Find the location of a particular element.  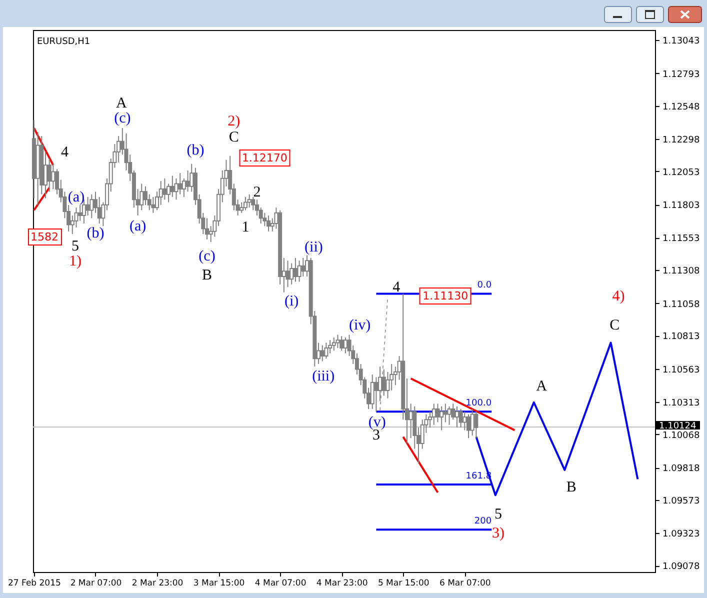

series-label: 0.0 is located at coordinates (484, 285).